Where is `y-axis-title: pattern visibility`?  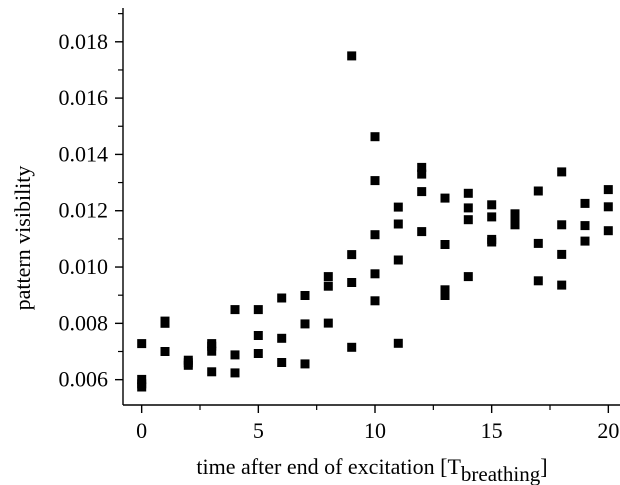 y-axis-title: pattern visibility is located at coordinates (22, 238).